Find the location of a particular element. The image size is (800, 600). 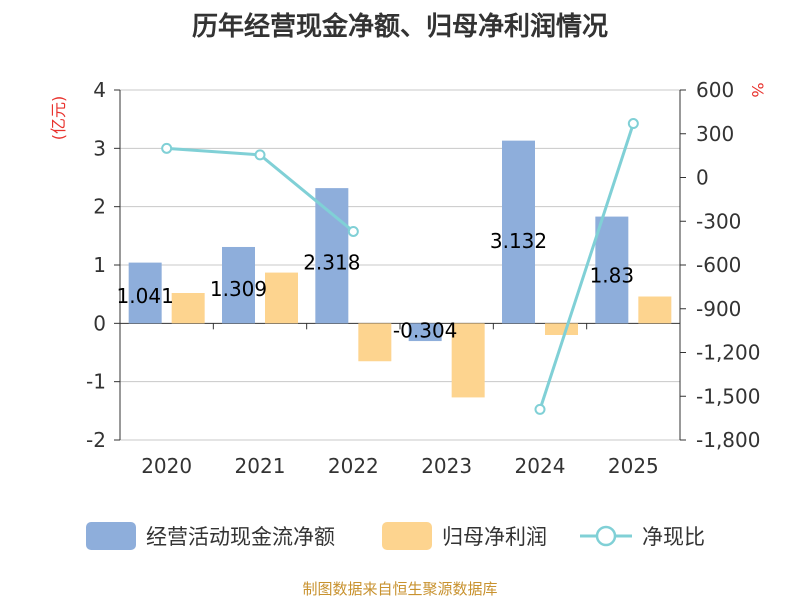

x-tick-label: 2020 is located at coordinates (166, 466).